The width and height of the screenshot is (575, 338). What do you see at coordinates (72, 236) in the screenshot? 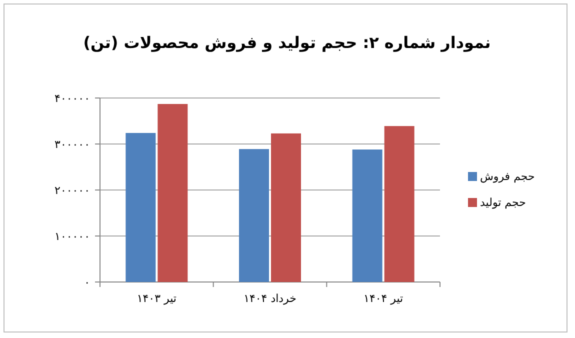
I see `y-tick-label: ۱۰۰۰۰۰` at bounding box center [72, 236].